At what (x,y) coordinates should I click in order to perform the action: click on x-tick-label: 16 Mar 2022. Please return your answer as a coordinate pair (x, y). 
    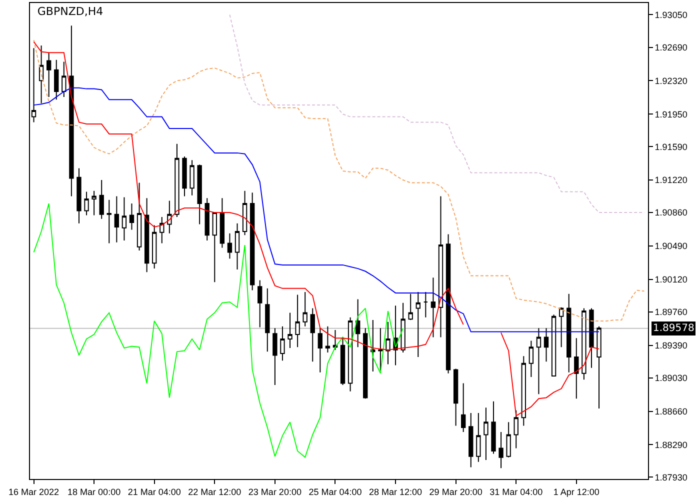
    Looking at the image, I should click on (34, 491).